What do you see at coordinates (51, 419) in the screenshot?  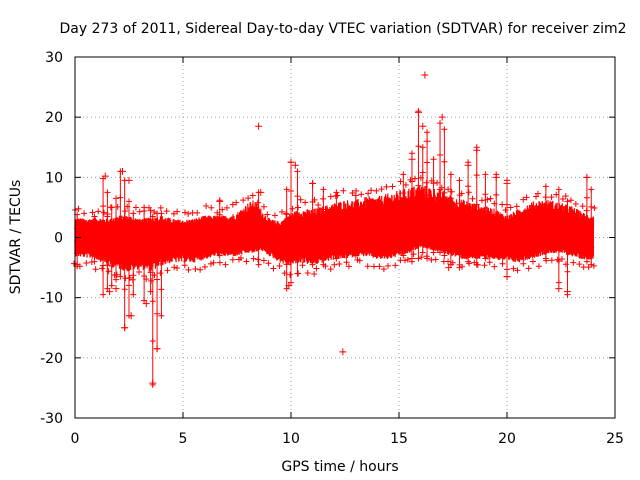 I see `y-tick-label: -30` at bounding box center [51, 419].